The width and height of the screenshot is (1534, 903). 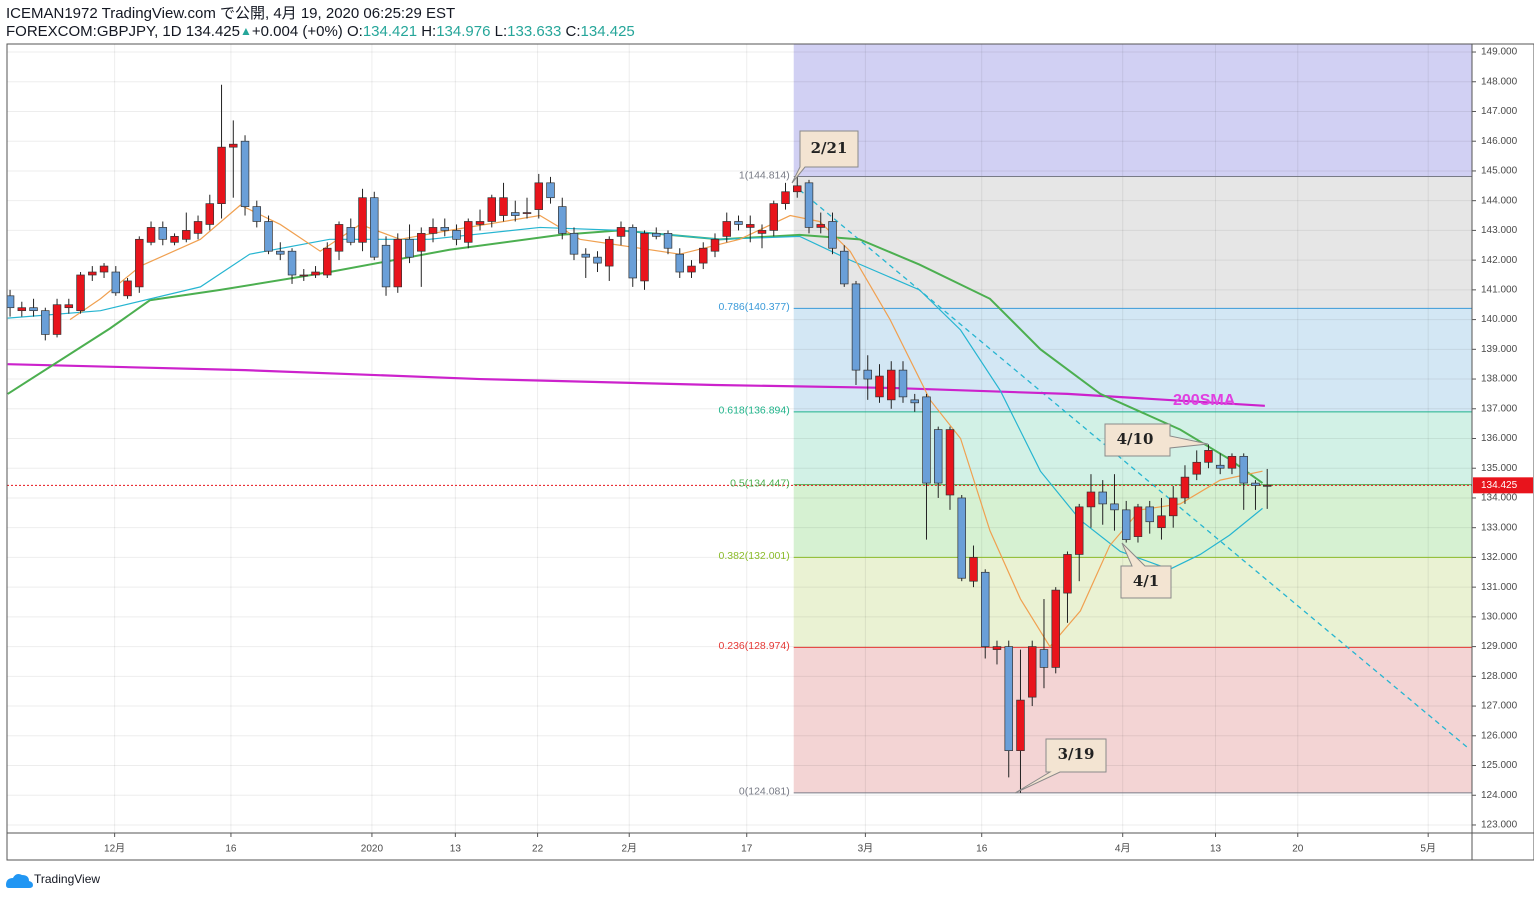 I want to click on last-price-label: 134.425, so click(x=1499, y=485).